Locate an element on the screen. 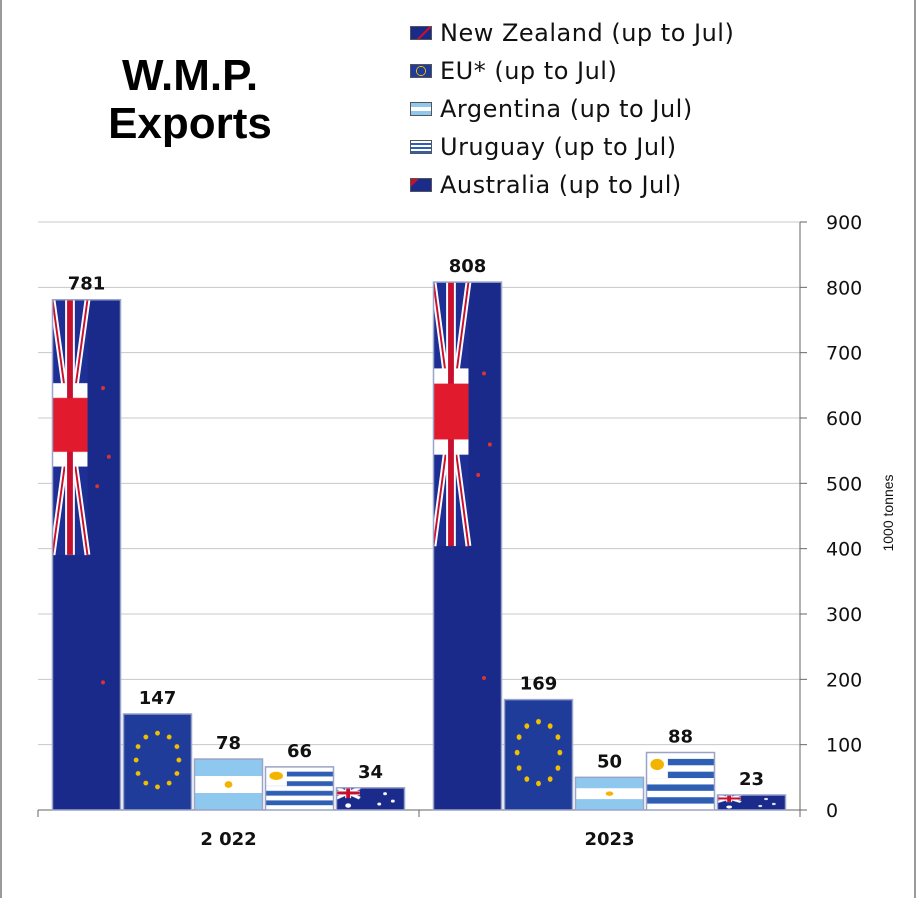 This screenshot has width=916, height=898. legend-item-new-zealand: New Zealand (up to Jul) is located at coordinates (572, 33).